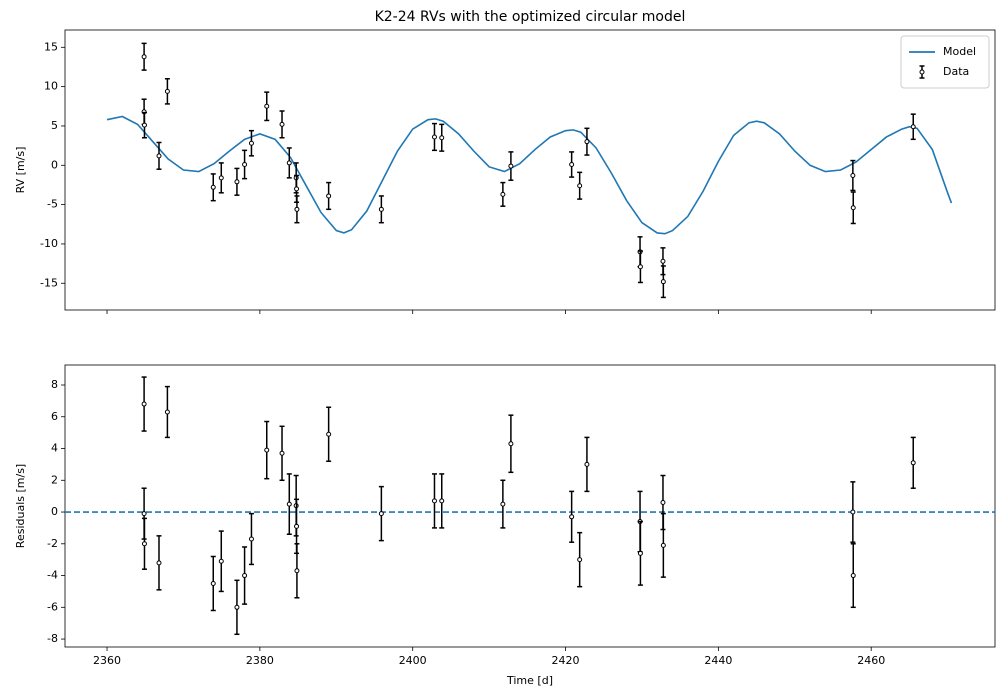 Image resolution: width=1004 pixels, height=697 pixels. What do you see at coordinates (52, 204) in the screenshot?
I see `y-tick-label: -5` at bounding box center [52, 204].